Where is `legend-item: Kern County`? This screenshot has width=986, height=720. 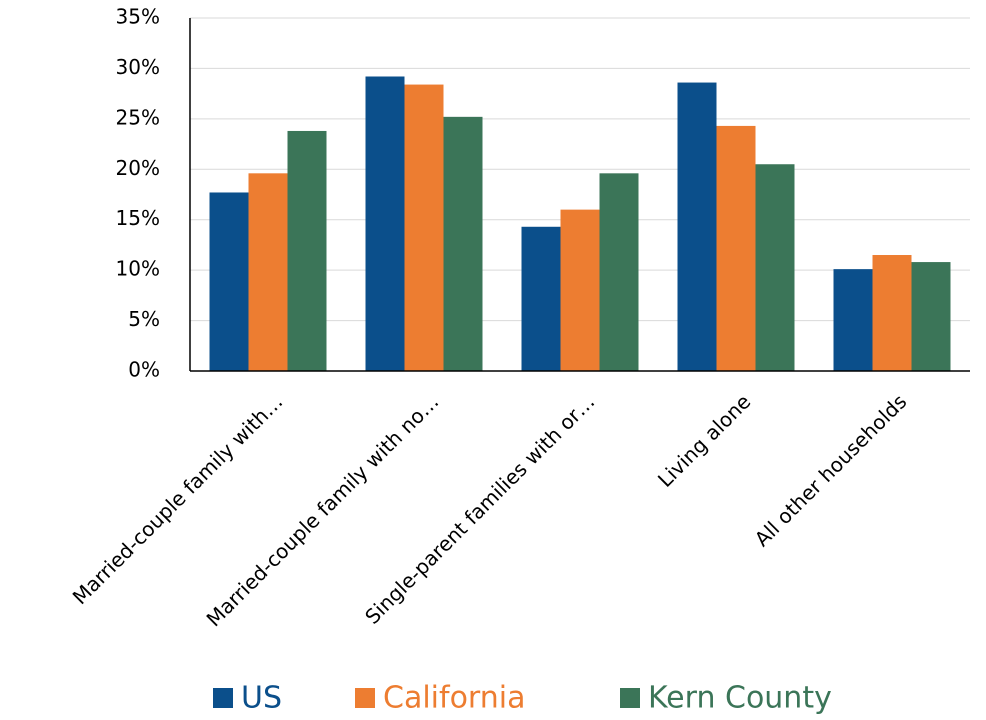
legend-item: Kern County is located at coordinates (726, 698).